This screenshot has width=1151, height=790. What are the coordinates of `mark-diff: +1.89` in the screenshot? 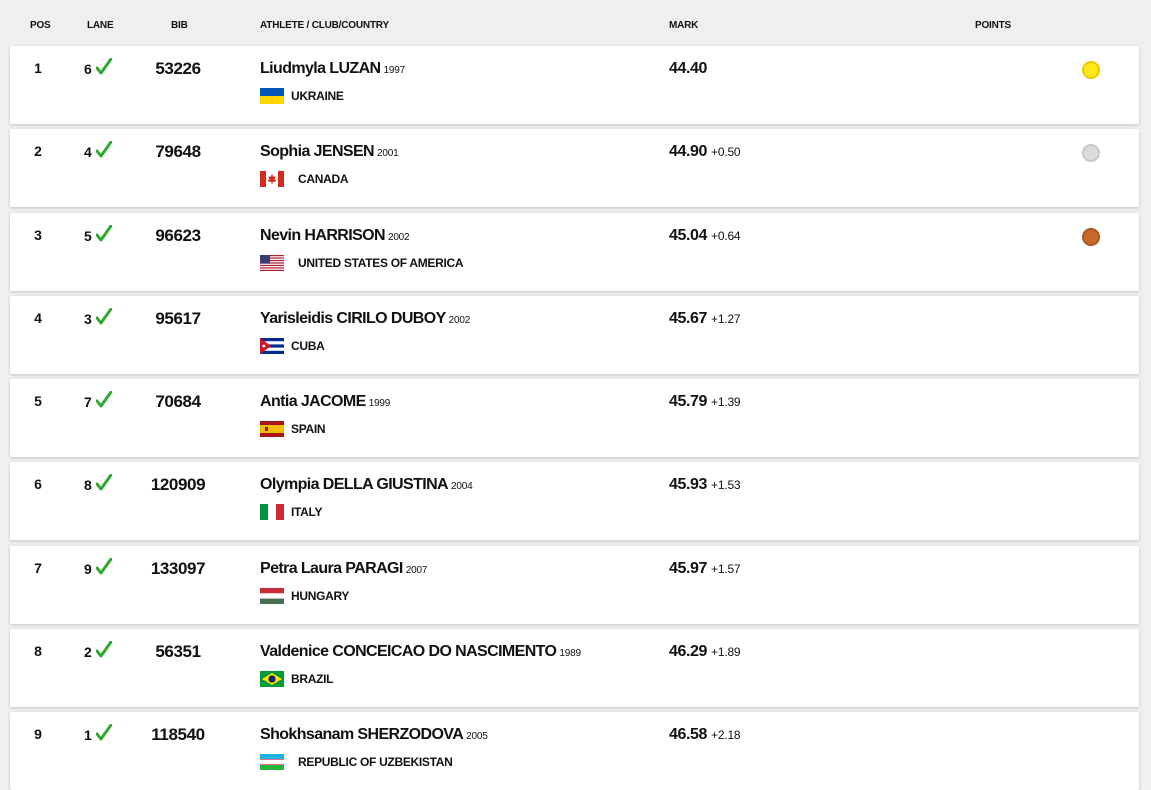 It's located at (726, 651).